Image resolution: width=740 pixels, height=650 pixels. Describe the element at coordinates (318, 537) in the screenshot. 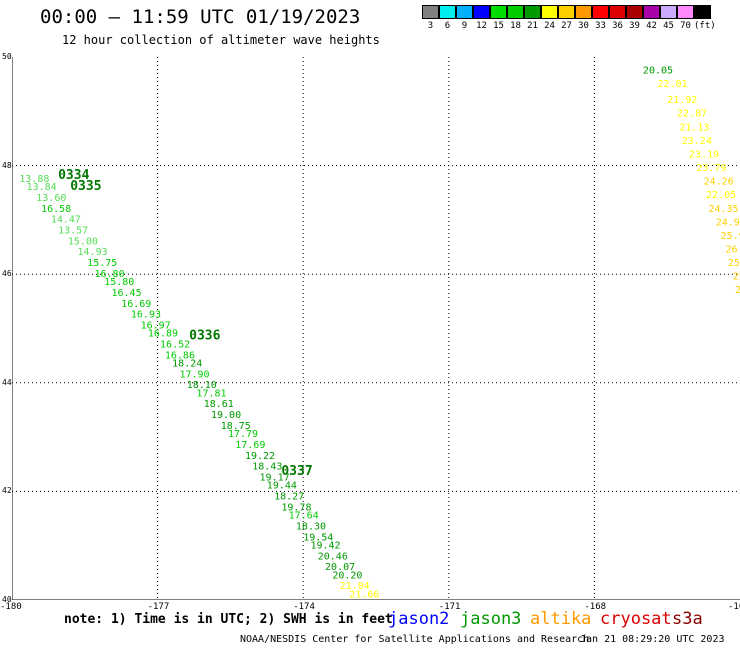

I see `wave-height-label: 19.54` at that location.